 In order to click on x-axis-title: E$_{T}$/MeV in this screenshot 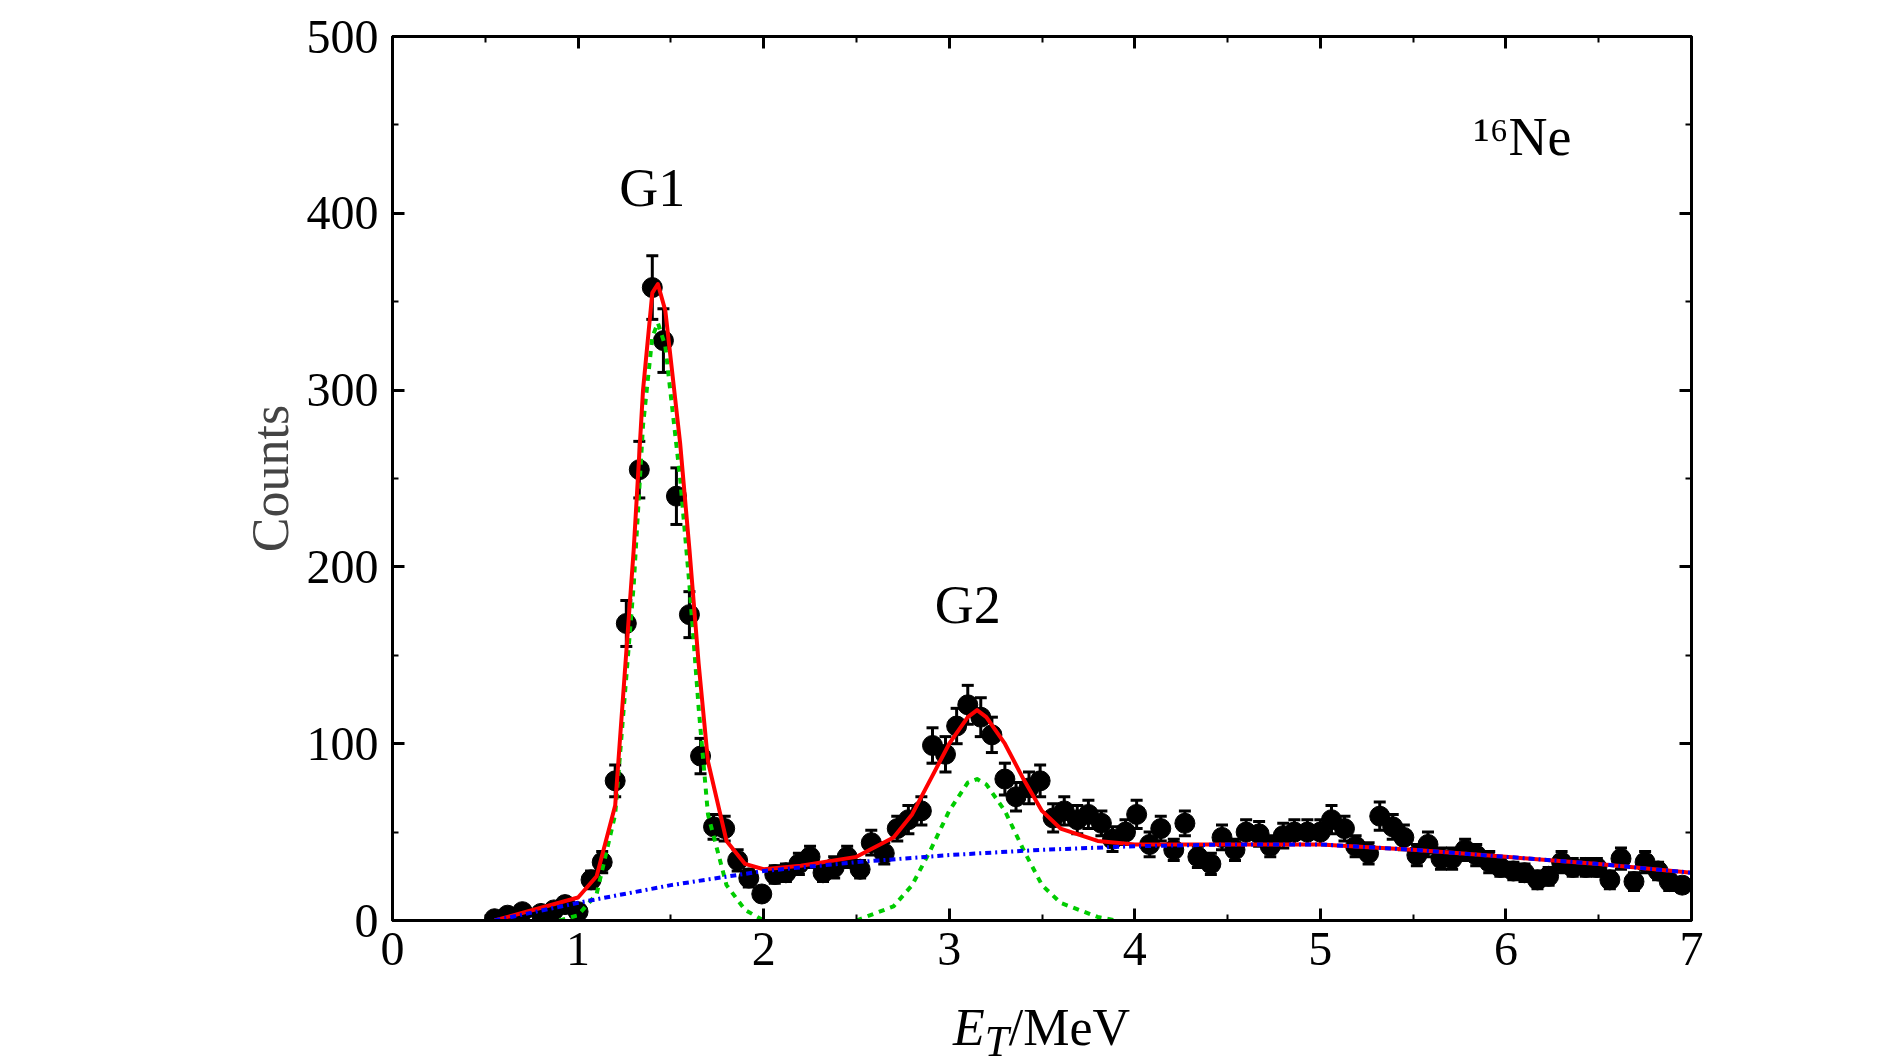, I will do `click(1041, 1031)`.